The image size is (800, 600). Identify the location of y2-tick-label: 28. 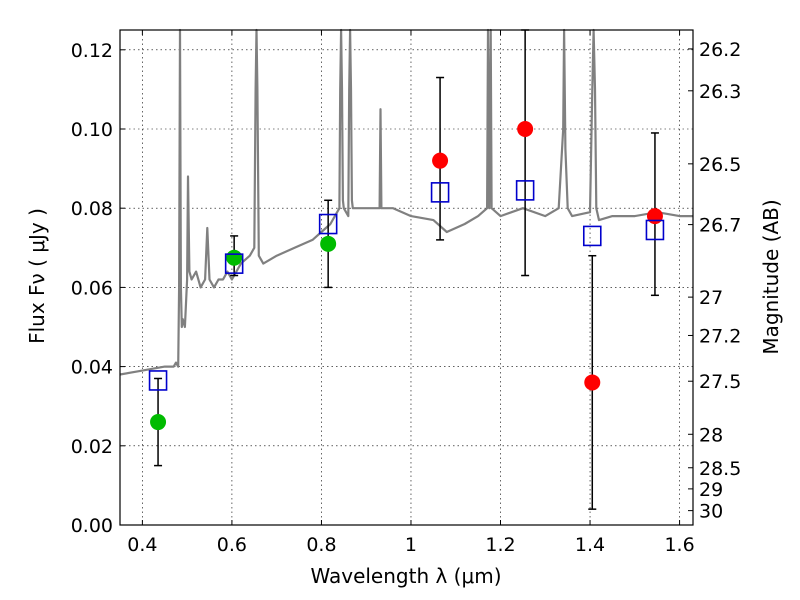
(711, 435).